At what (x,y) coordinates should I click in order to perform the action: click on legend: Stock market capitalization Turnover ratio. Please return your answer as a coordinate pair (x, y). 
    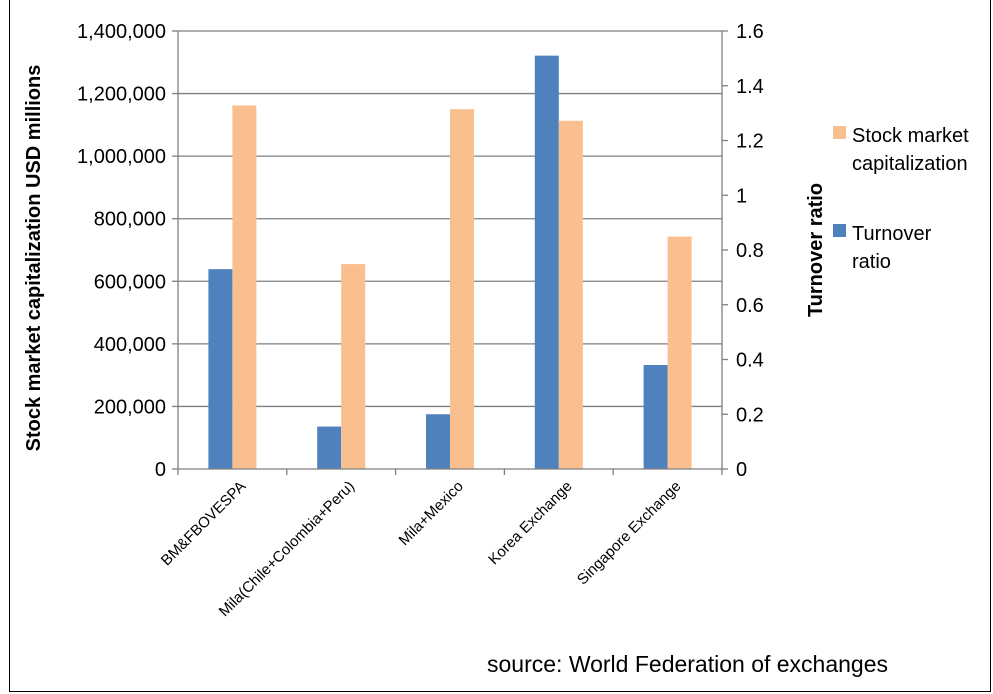
    Looking at the image, I should click on (901, 199).